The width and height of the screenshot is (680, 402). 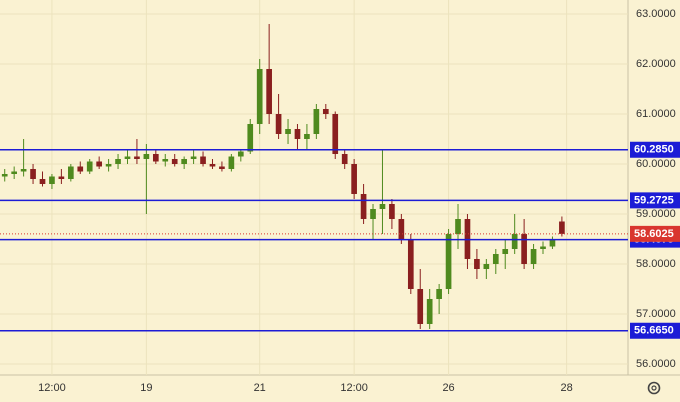 I want to click on last-price-box, so click(x=655, y=233).